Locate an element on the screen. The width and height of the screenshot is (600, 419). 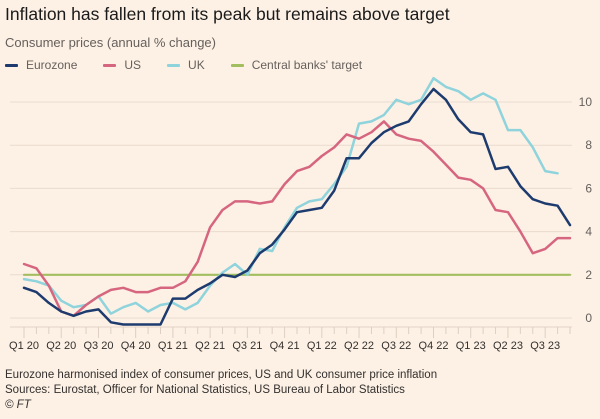
x-tick-label: Q4 20 is located at coordinates (136, 346).